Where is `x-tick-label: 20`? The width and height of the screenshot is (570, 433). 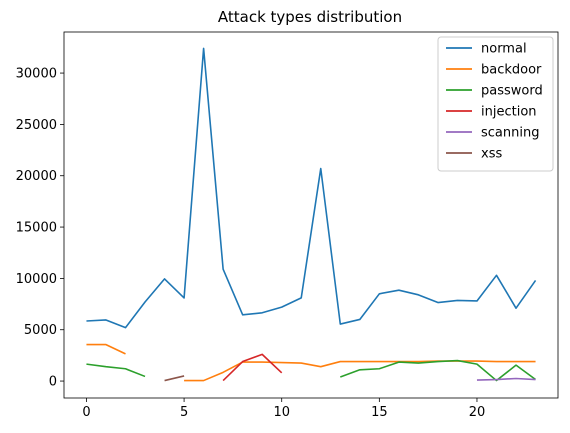
x-tick-label: 20 is located at coordinates (477, 412).